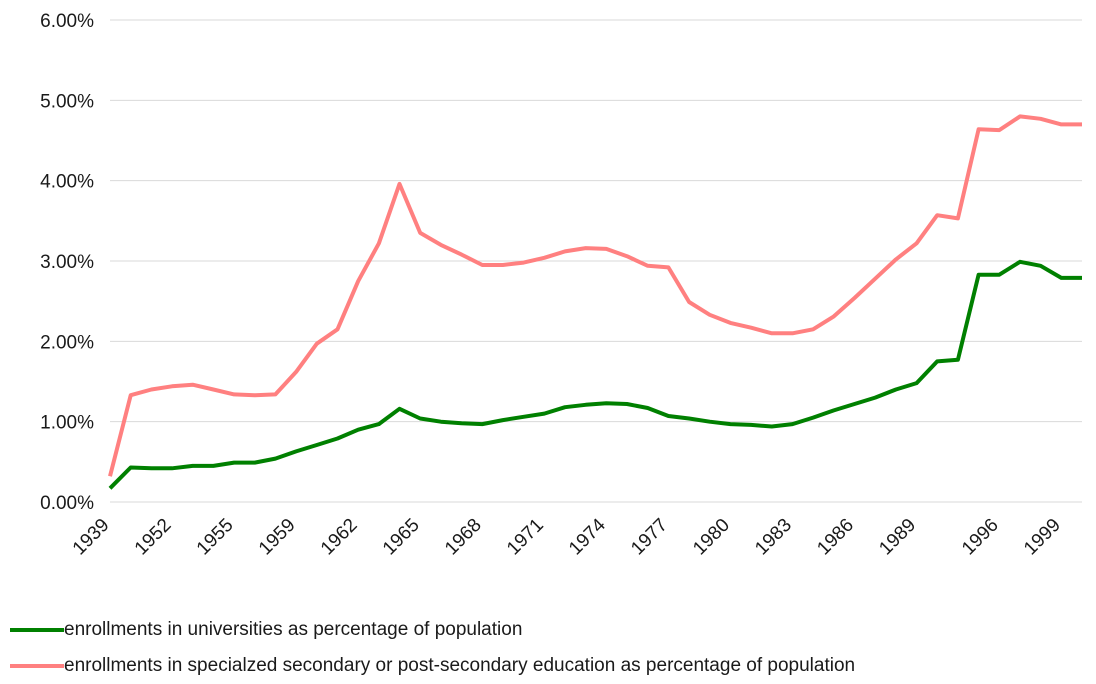 The image size is (1096, 684). I want to click on y-tick-label: 1.00%, so click(67, 423).